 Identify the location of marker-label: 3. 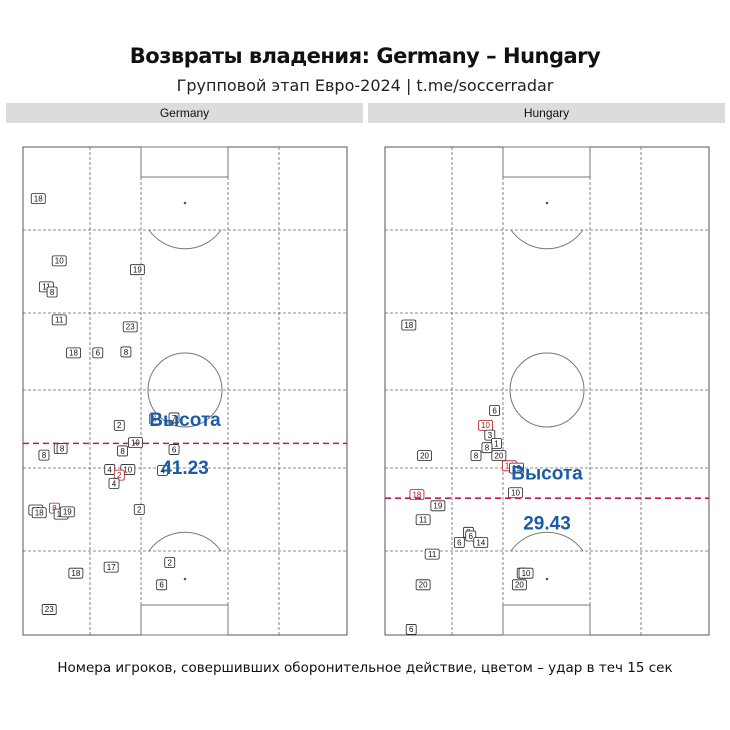
(490, 435).